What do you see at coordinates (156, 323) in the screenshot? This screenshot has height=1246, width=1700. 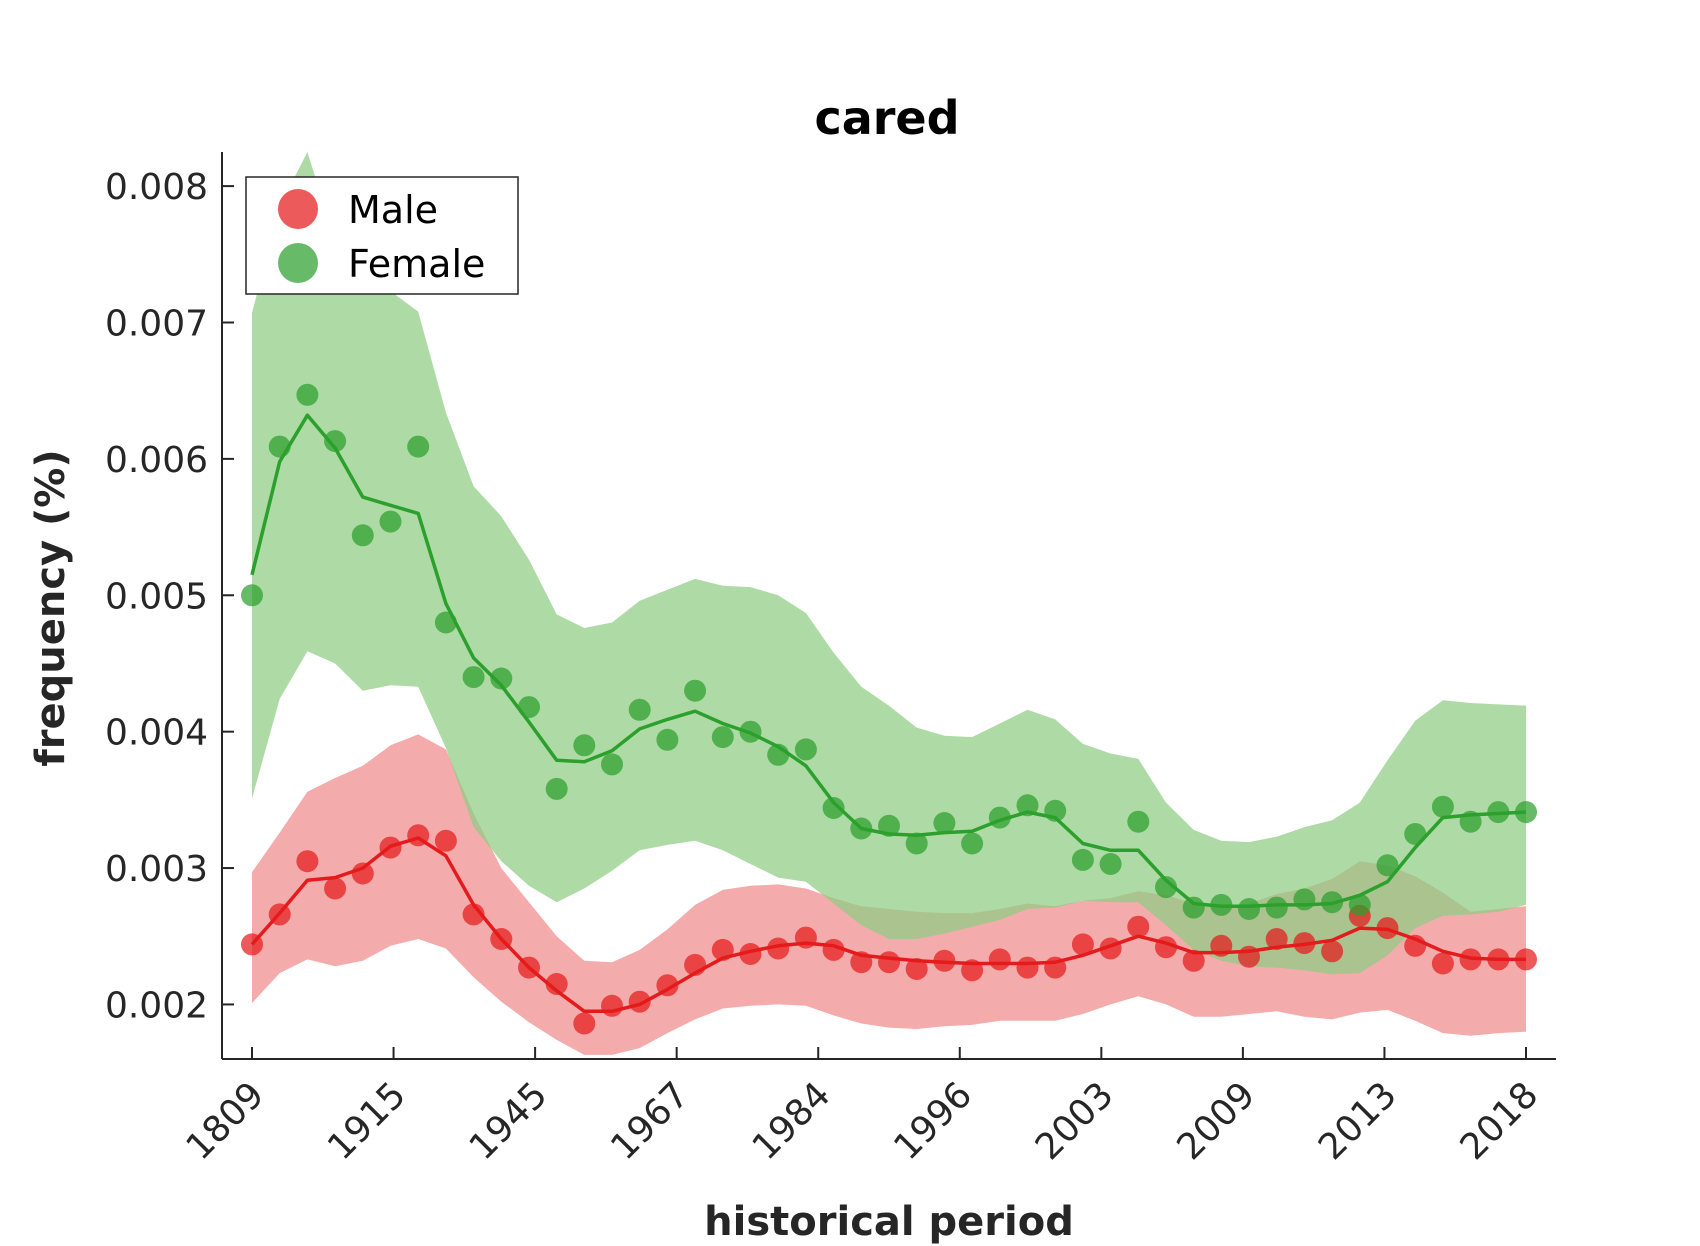 I see `y-tick-label: 0.007` at bounding box center [156, 323].